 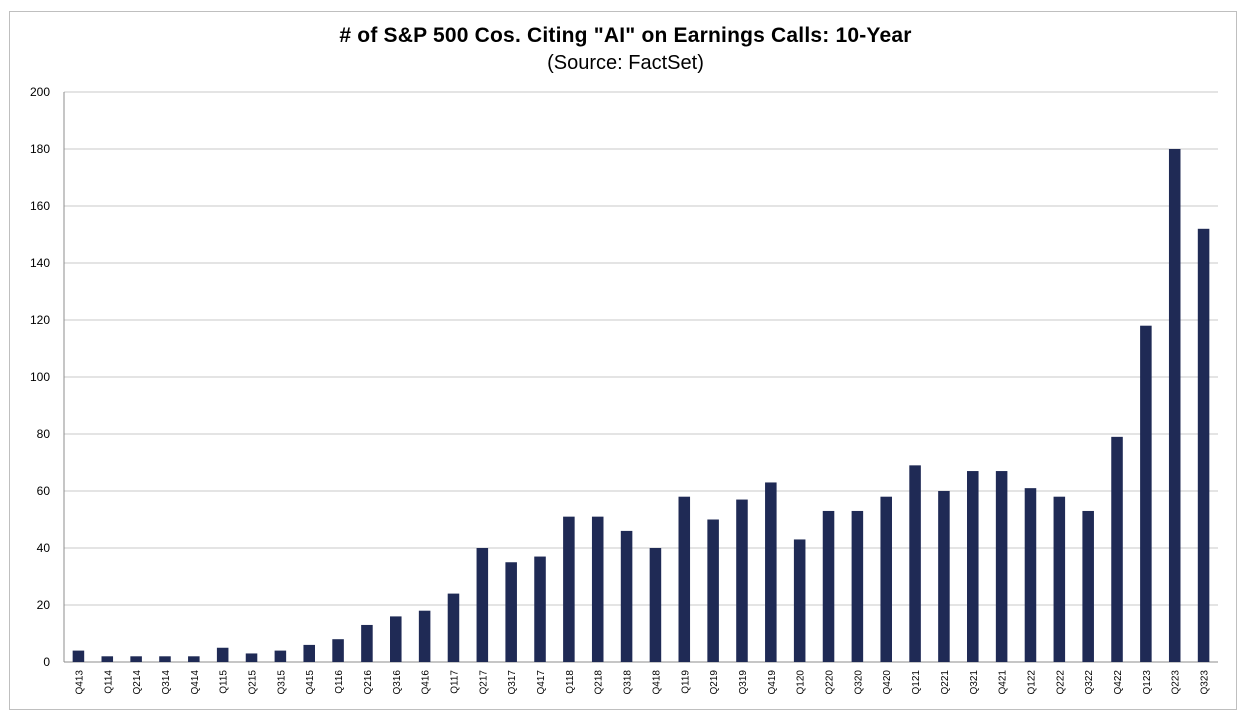 What do you see at coordinates (828, 586) in the screenshot?
I see `bar-Q220` at bounding box center [828, 586].